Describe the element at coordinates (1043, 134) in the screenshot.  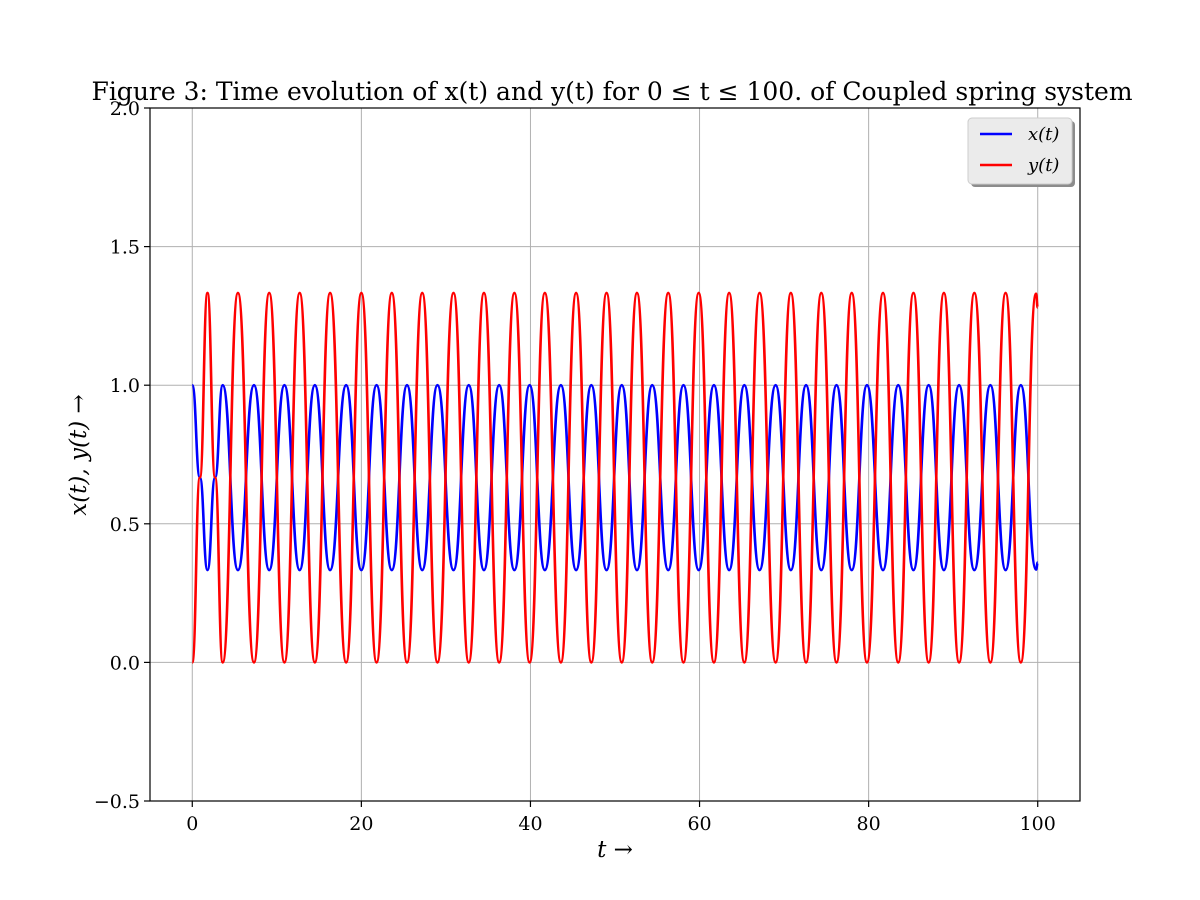
I see `legend-label-xt: x(t)` at that location.